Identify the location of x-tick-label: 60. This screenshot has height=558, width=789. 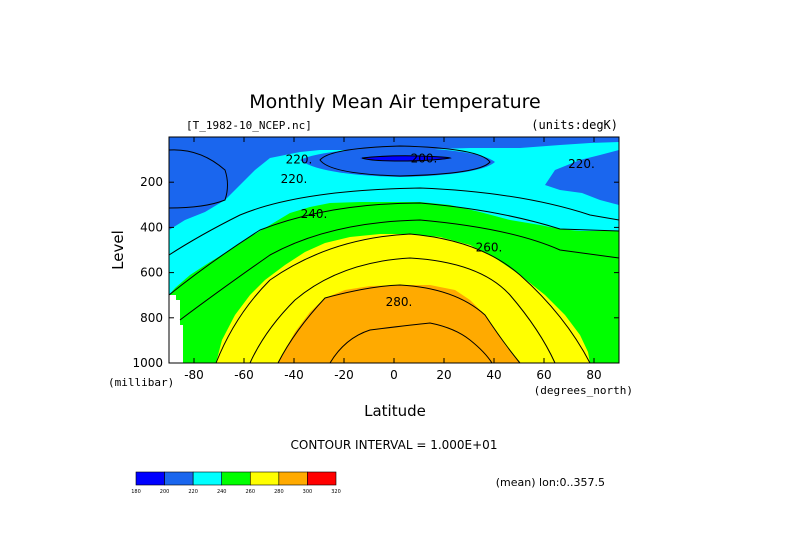
(543, 375).